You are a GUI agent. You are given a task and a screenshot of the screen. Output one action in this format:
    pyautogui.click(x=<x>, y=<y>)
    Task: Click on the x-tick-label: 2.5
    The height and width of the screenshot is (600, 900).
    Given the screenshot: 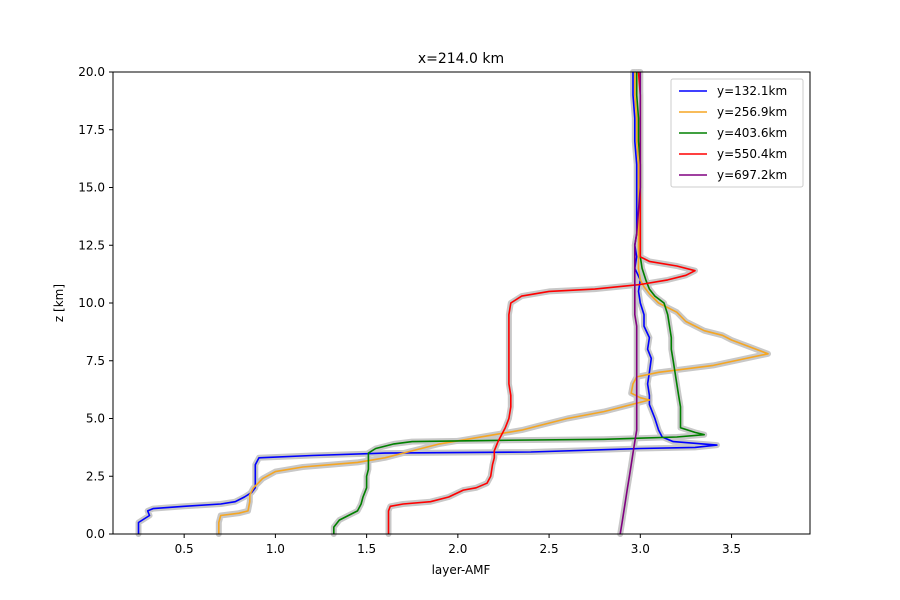 What is the action you would take?
    pyautogui.click(x=549, y=549)
    